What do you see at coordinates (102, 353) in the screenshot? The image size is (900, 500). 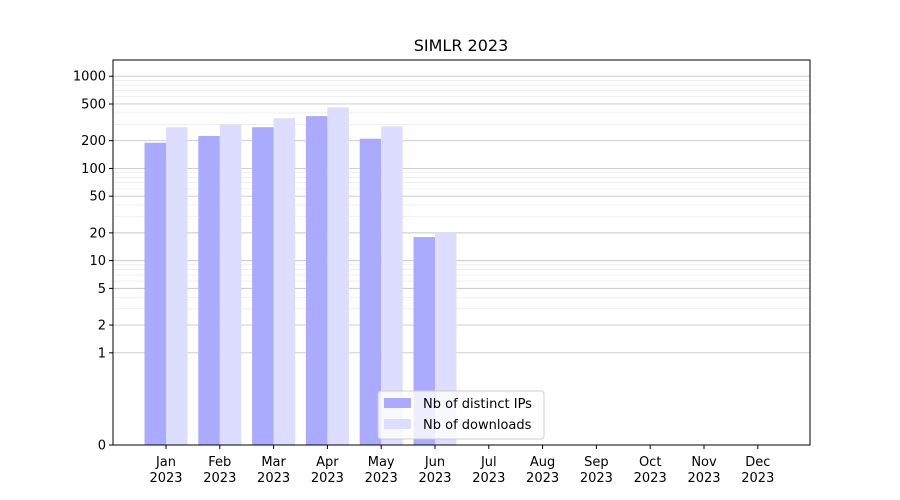 I see `y-tick-label: 1` at bounding box center [102, 353].